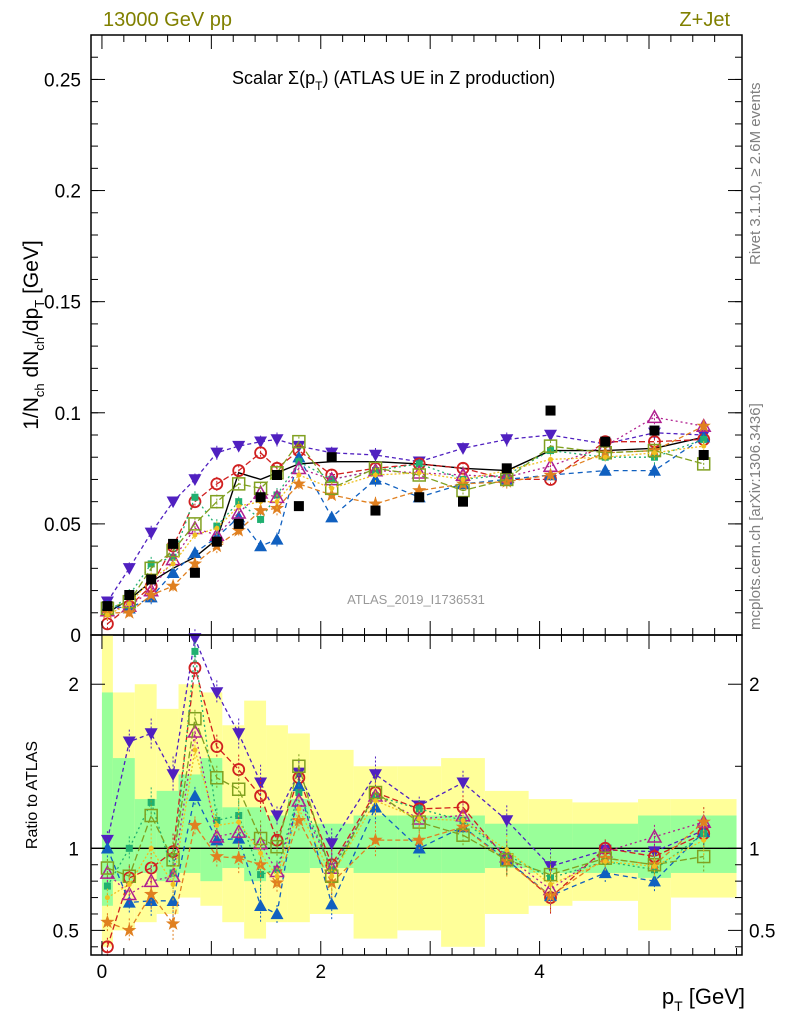 Image resolution: width=786 pixels, height=1024 pixels. I want to click on ratio-y-tick-label: 1, so click(73, 849).